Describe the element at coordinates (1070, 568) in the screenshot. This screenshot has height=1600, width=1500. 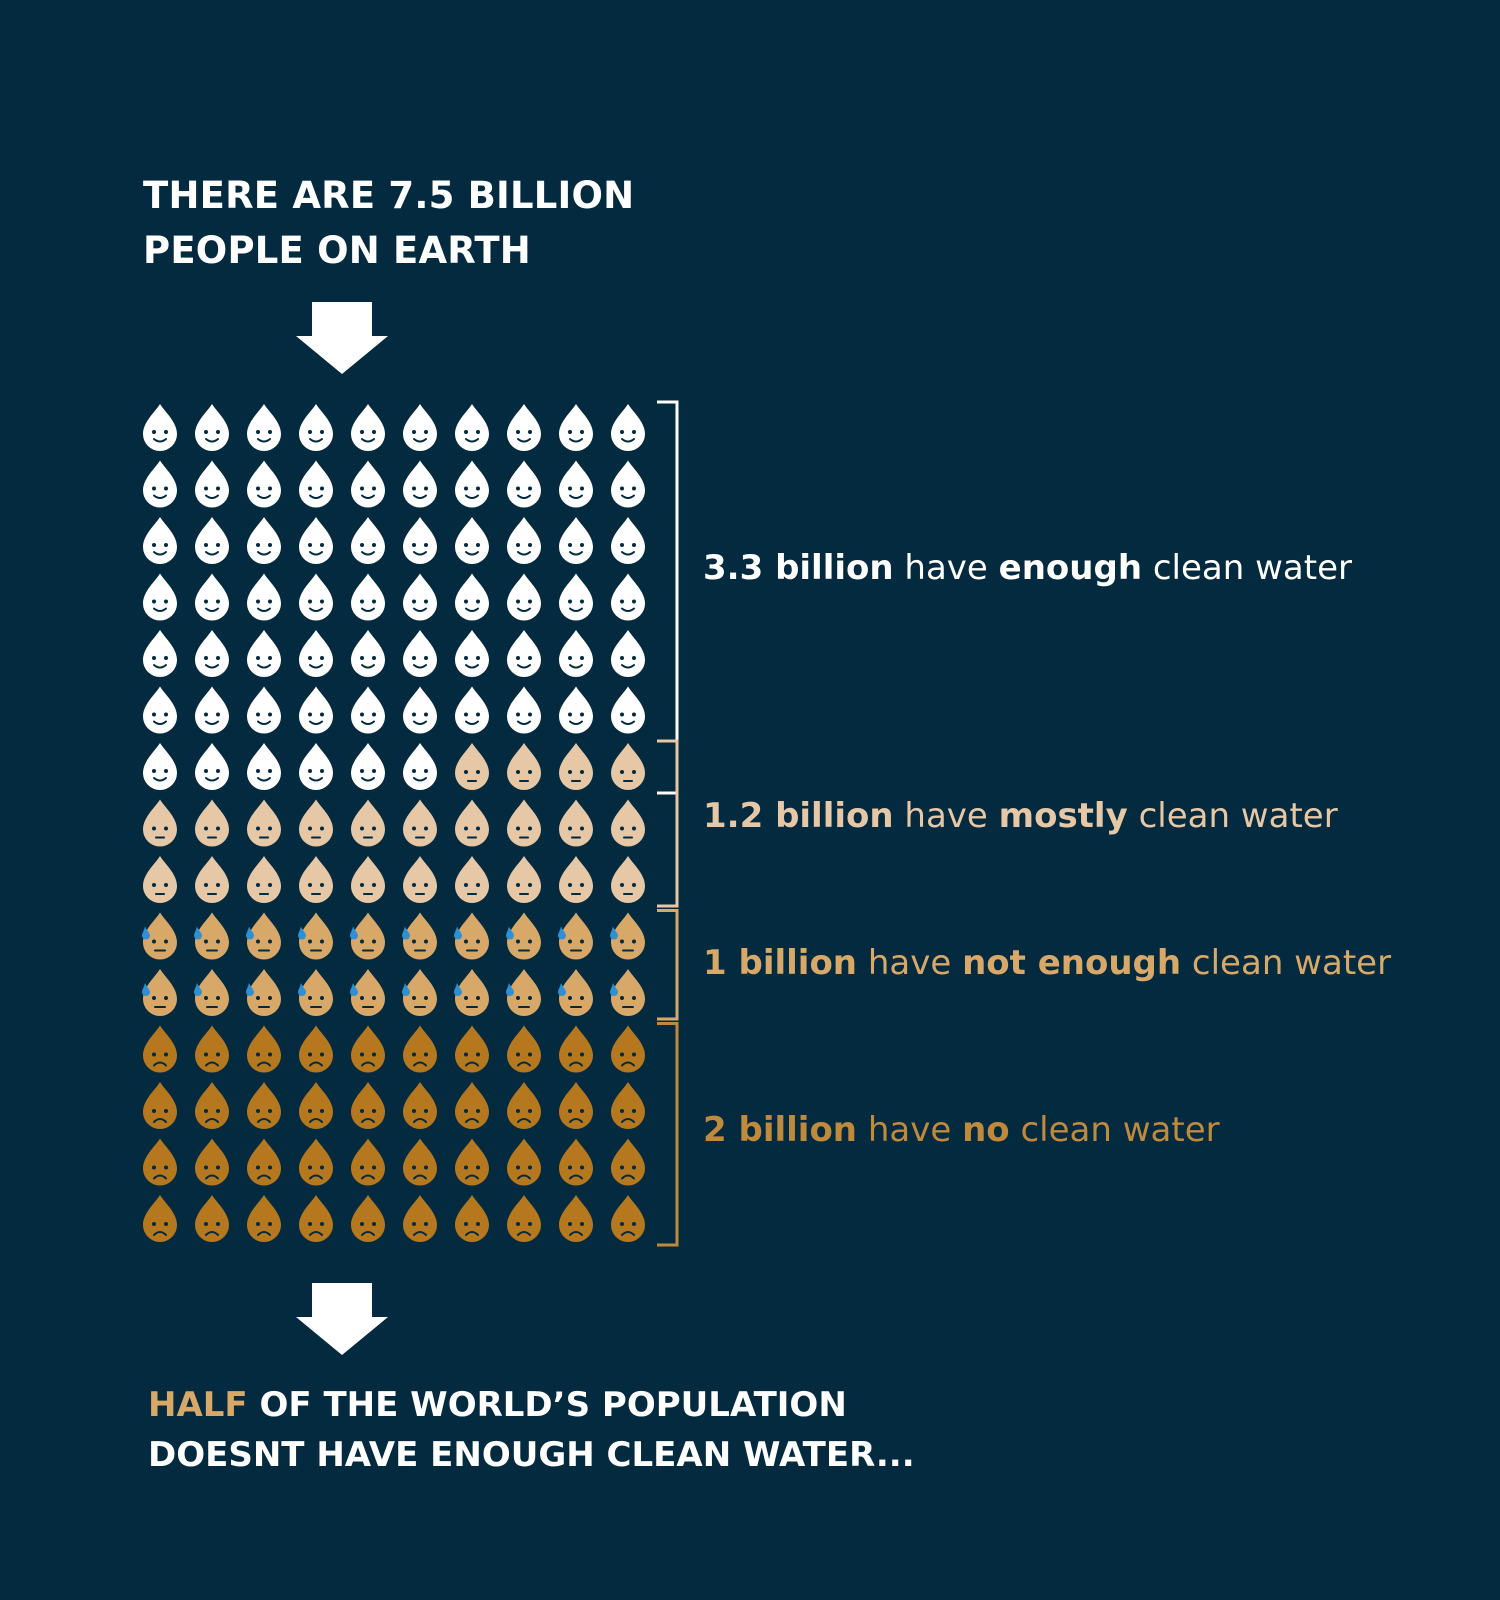
I see `label-enough-key: enough` at that location.